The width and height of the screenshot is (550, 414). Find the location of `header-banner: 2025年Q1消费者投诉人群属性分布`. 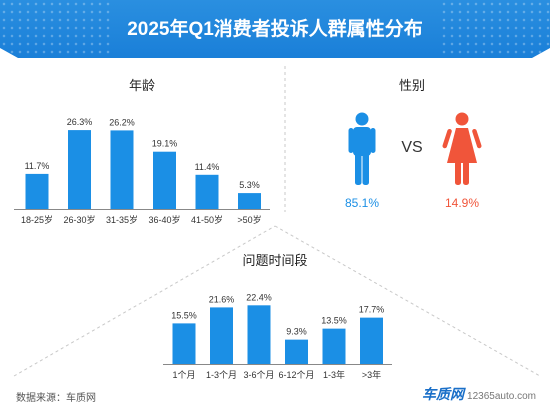

header-banner: 2025年Q1消费者投诉人群属性分布 is located at coordinates (275, 29).